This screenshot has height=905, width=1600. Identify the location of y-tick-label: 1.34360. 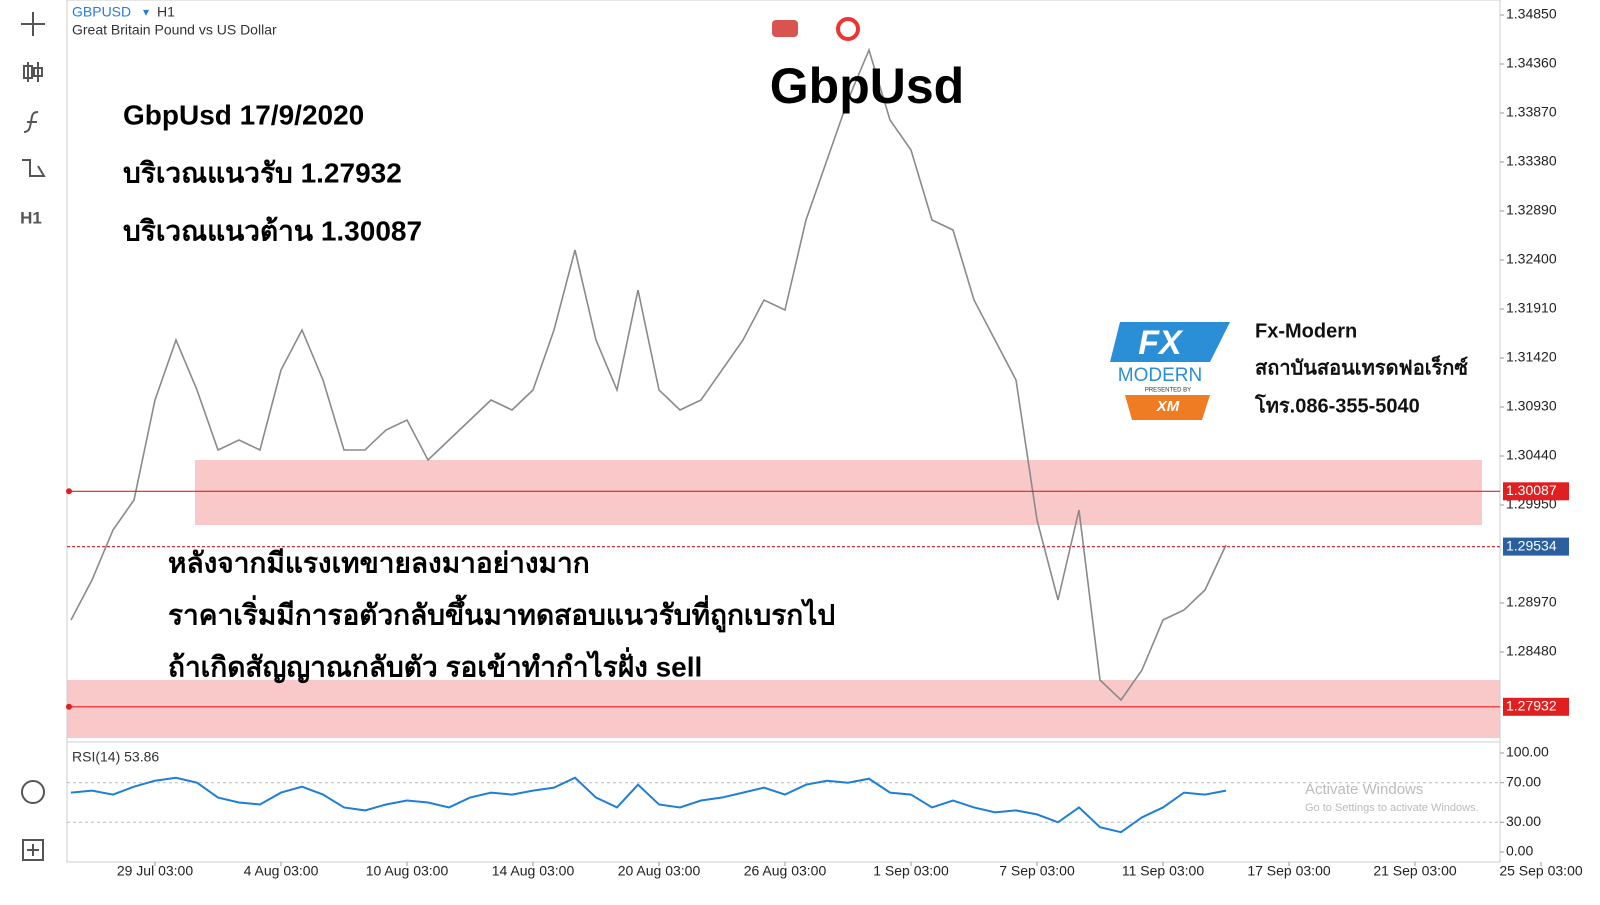
(1531, 63).